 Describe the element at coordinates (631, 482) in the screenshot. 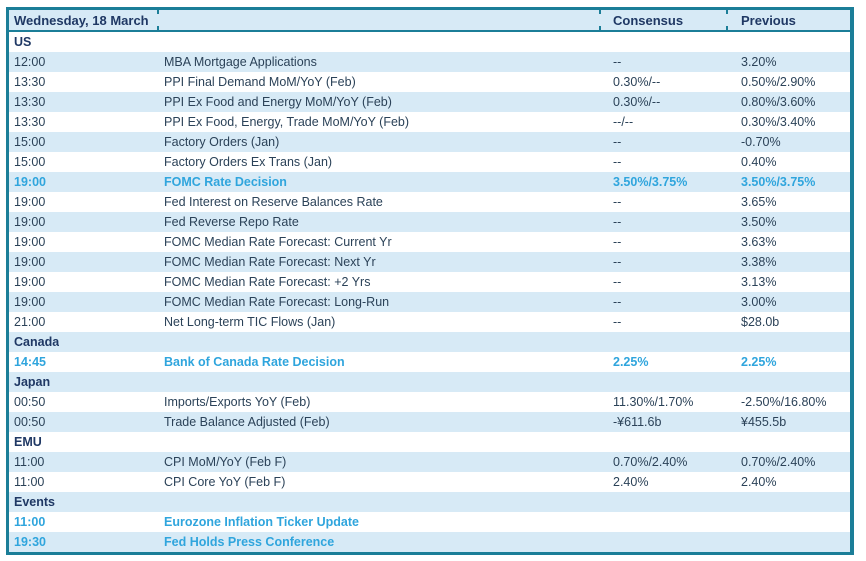

I see `consensus-cell: 2.40%` at that location.